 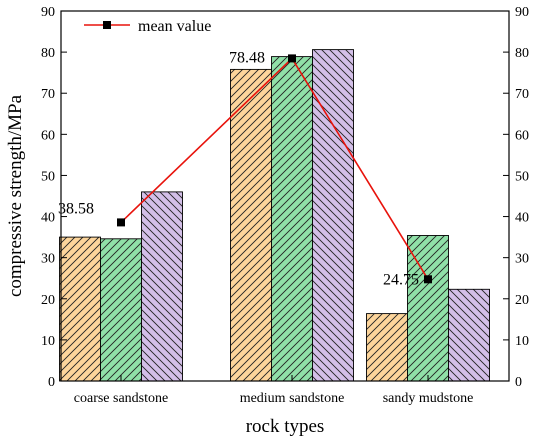 I want to click on mean-value-label: 78.48, so click(x=247, y=57).